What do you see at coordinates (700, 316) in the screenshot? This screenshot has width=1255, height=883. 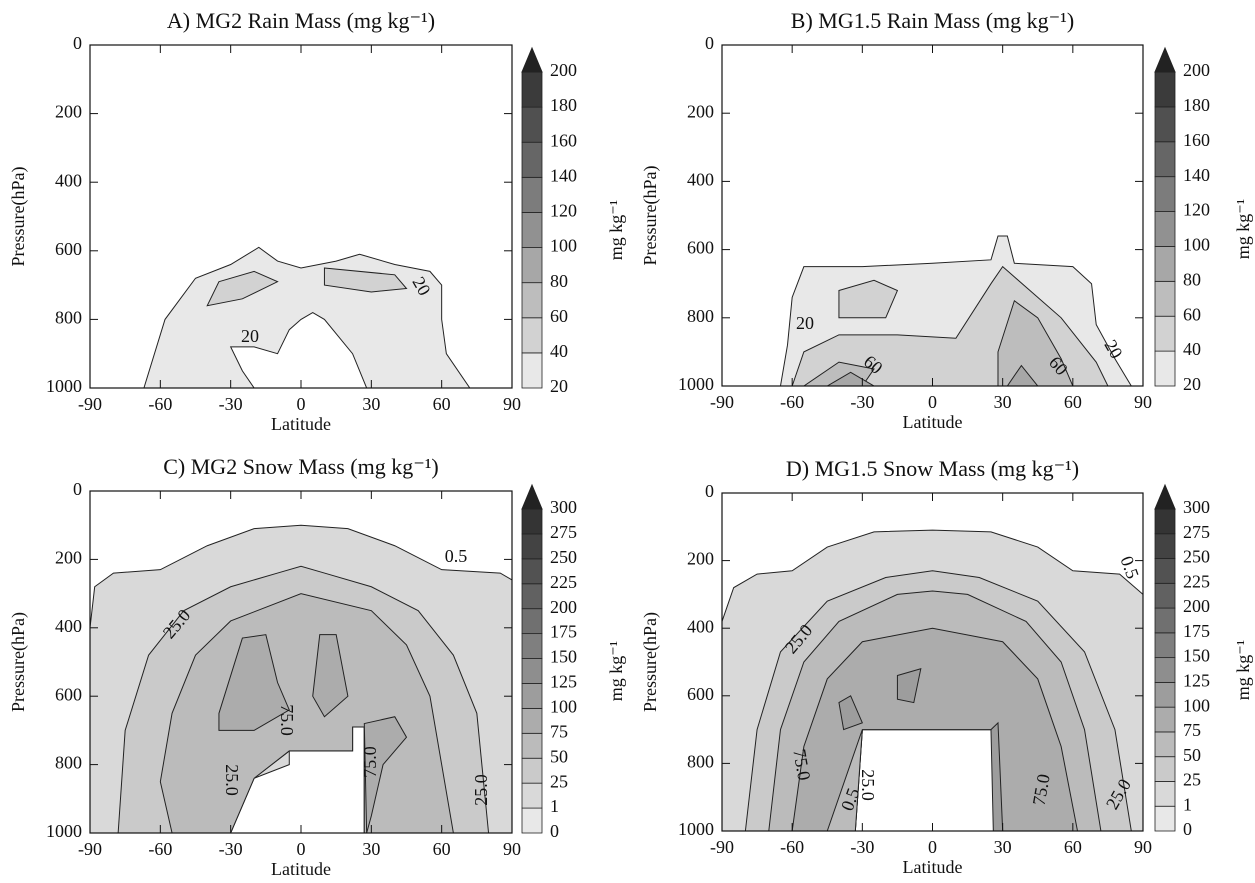 I see `y-tick-label: 800` at bounding box center [700, 316].